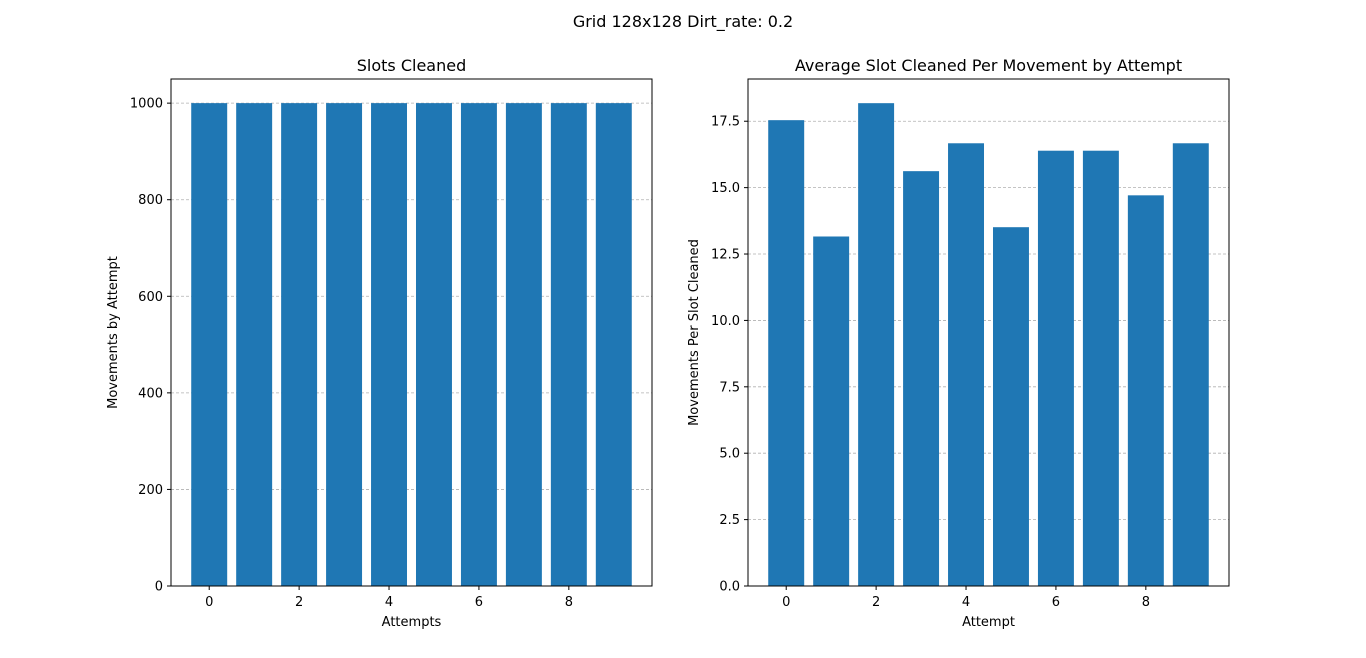 The image size is (1366, 658). I want to click on y-axis-label: Movements by Attempt, so click(113, 332).